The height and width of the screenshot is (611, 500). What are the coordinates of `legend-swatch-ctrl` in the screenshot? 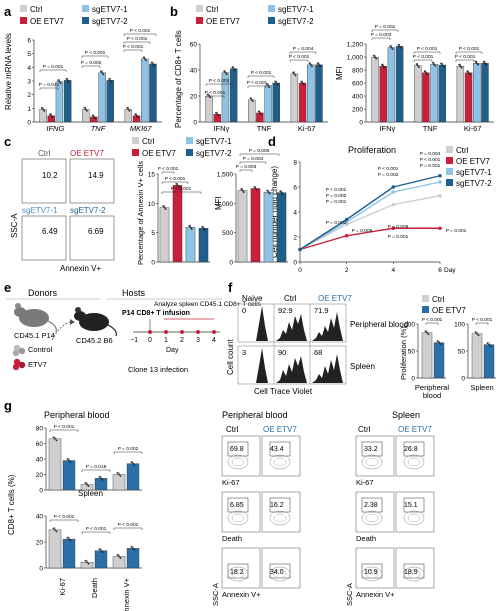 It's located at (23, 8).